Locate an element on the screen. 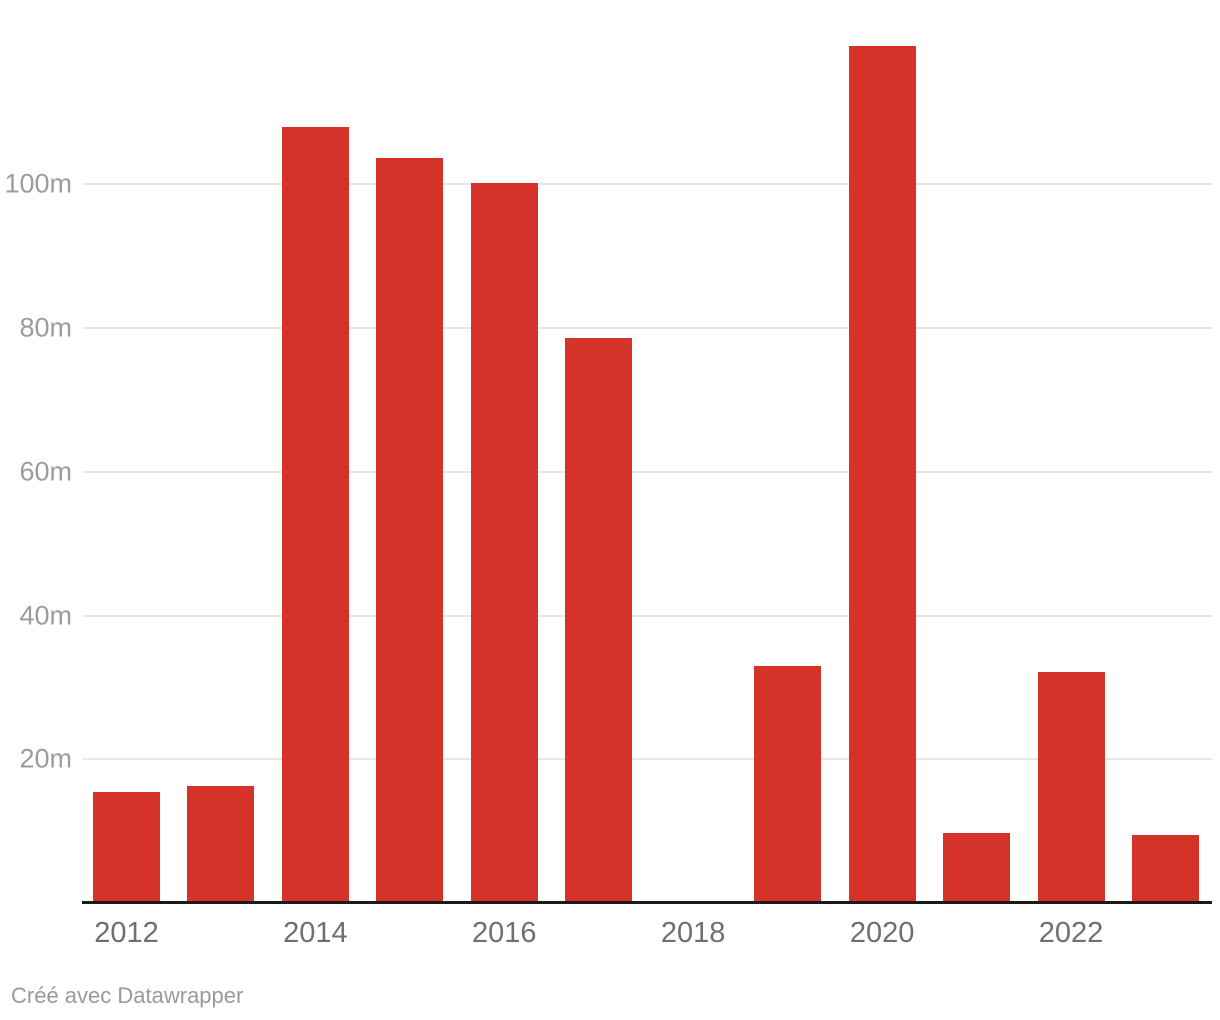  chart-credit: Créé avec Datawrapper is located at coordinates (127, 995).